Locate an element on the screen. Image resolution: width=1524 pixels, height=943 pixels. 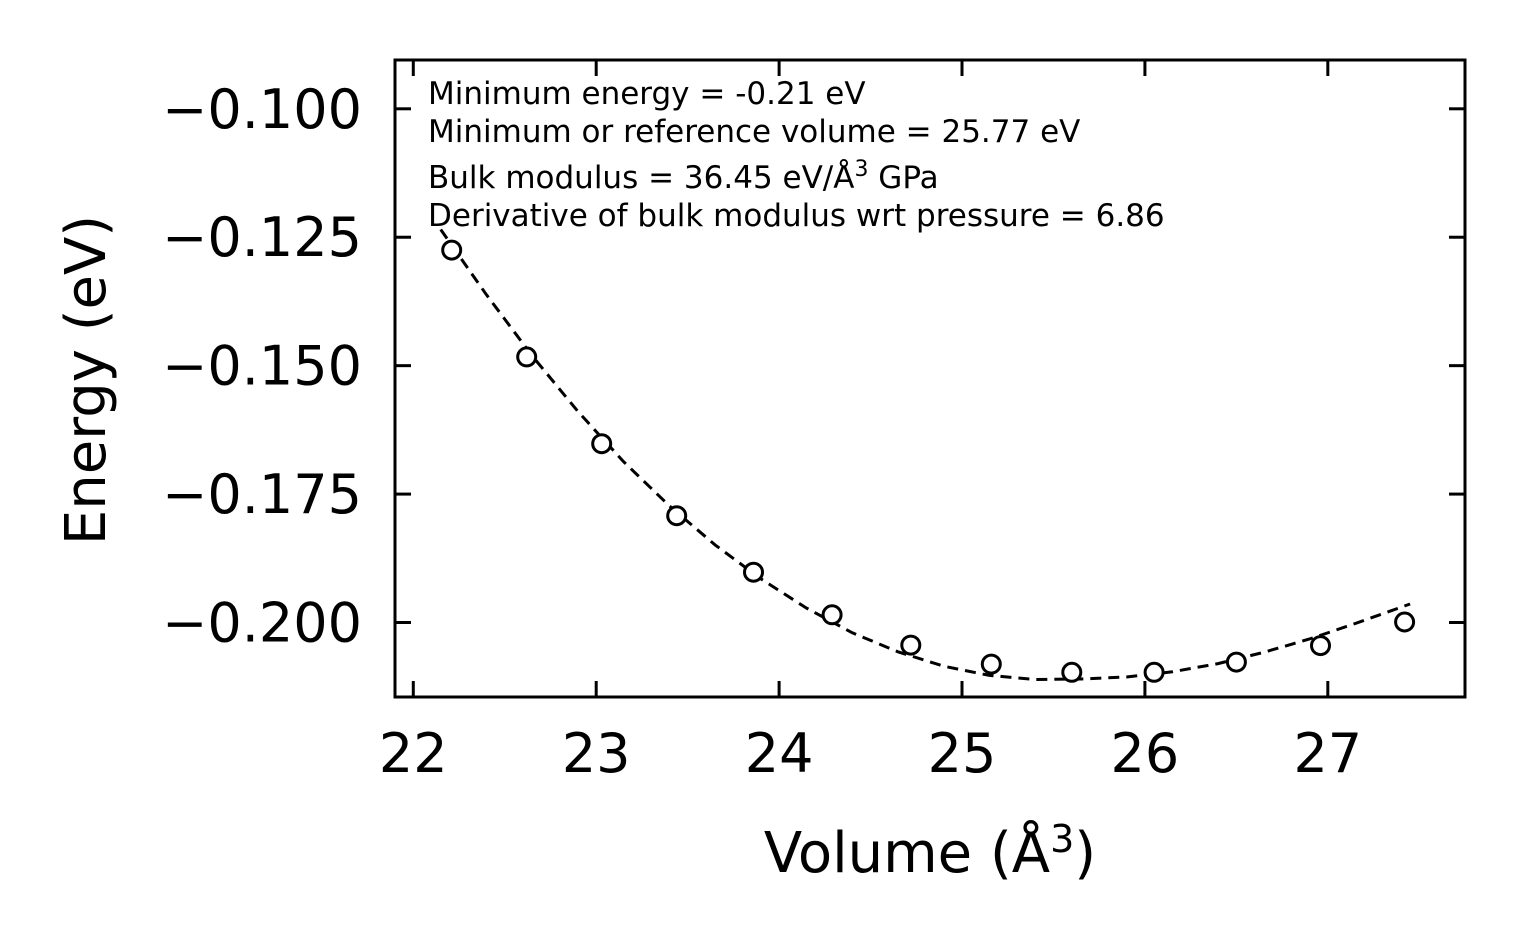
x-tick-label: 23 is located at coordinates (596, 753).